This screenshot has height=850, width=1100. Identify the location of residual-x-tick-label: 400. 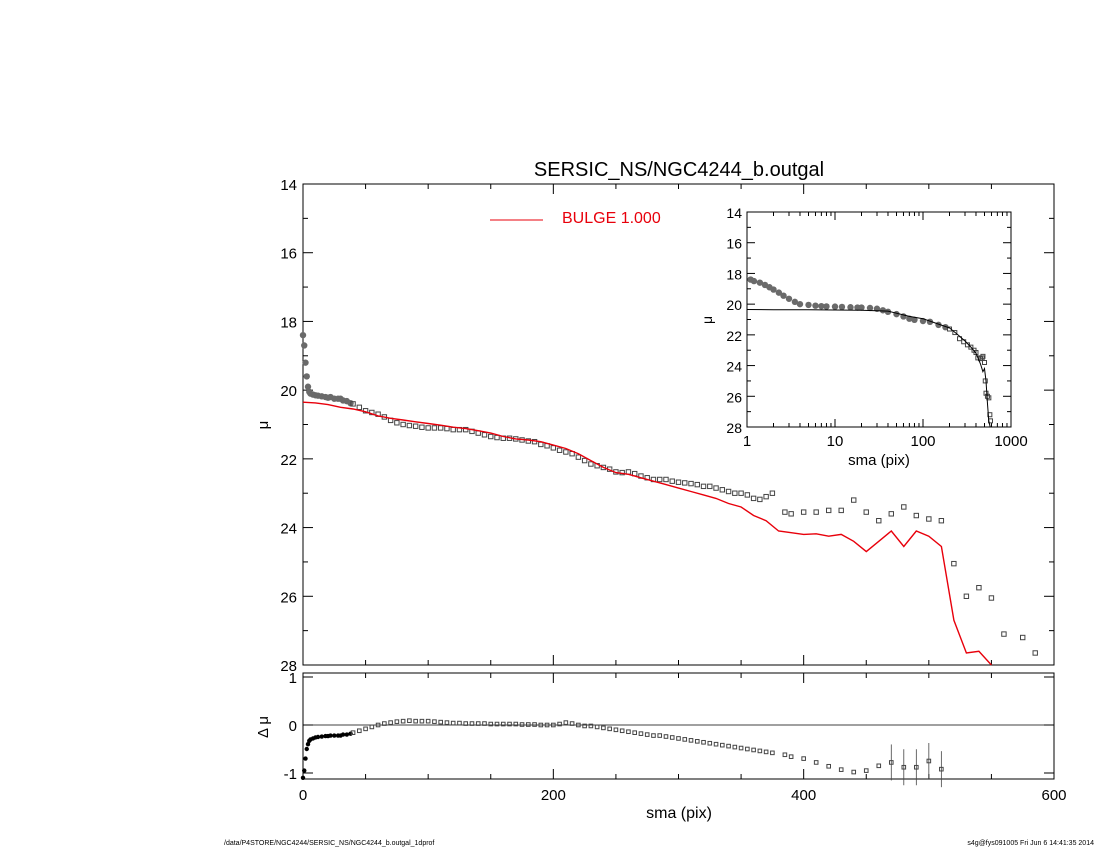
(803, 795).